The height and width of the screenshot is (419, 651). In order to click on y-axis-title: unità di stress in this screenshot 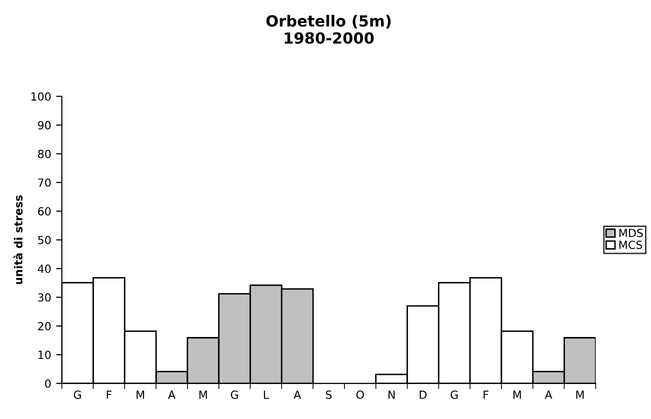, I will do `click(18, 239)`.